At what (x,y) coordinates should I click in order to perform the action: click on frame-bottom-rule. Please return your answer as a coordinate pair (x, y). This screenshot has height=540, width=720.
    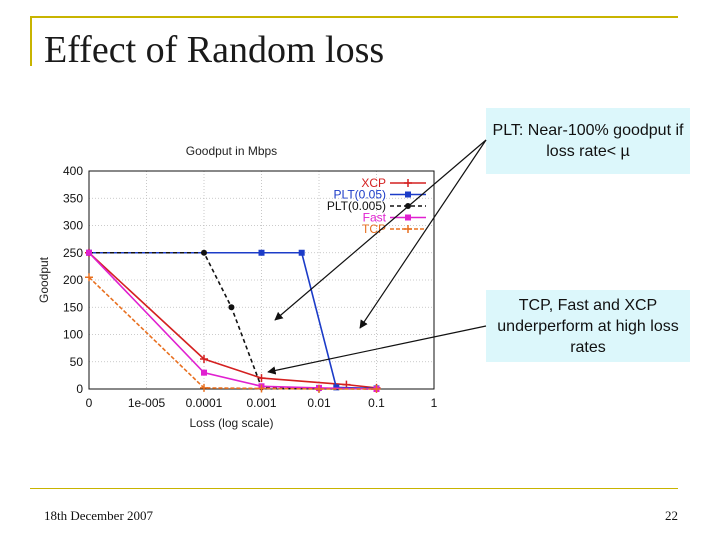
    Looking at the image, I should click on (354, 488).